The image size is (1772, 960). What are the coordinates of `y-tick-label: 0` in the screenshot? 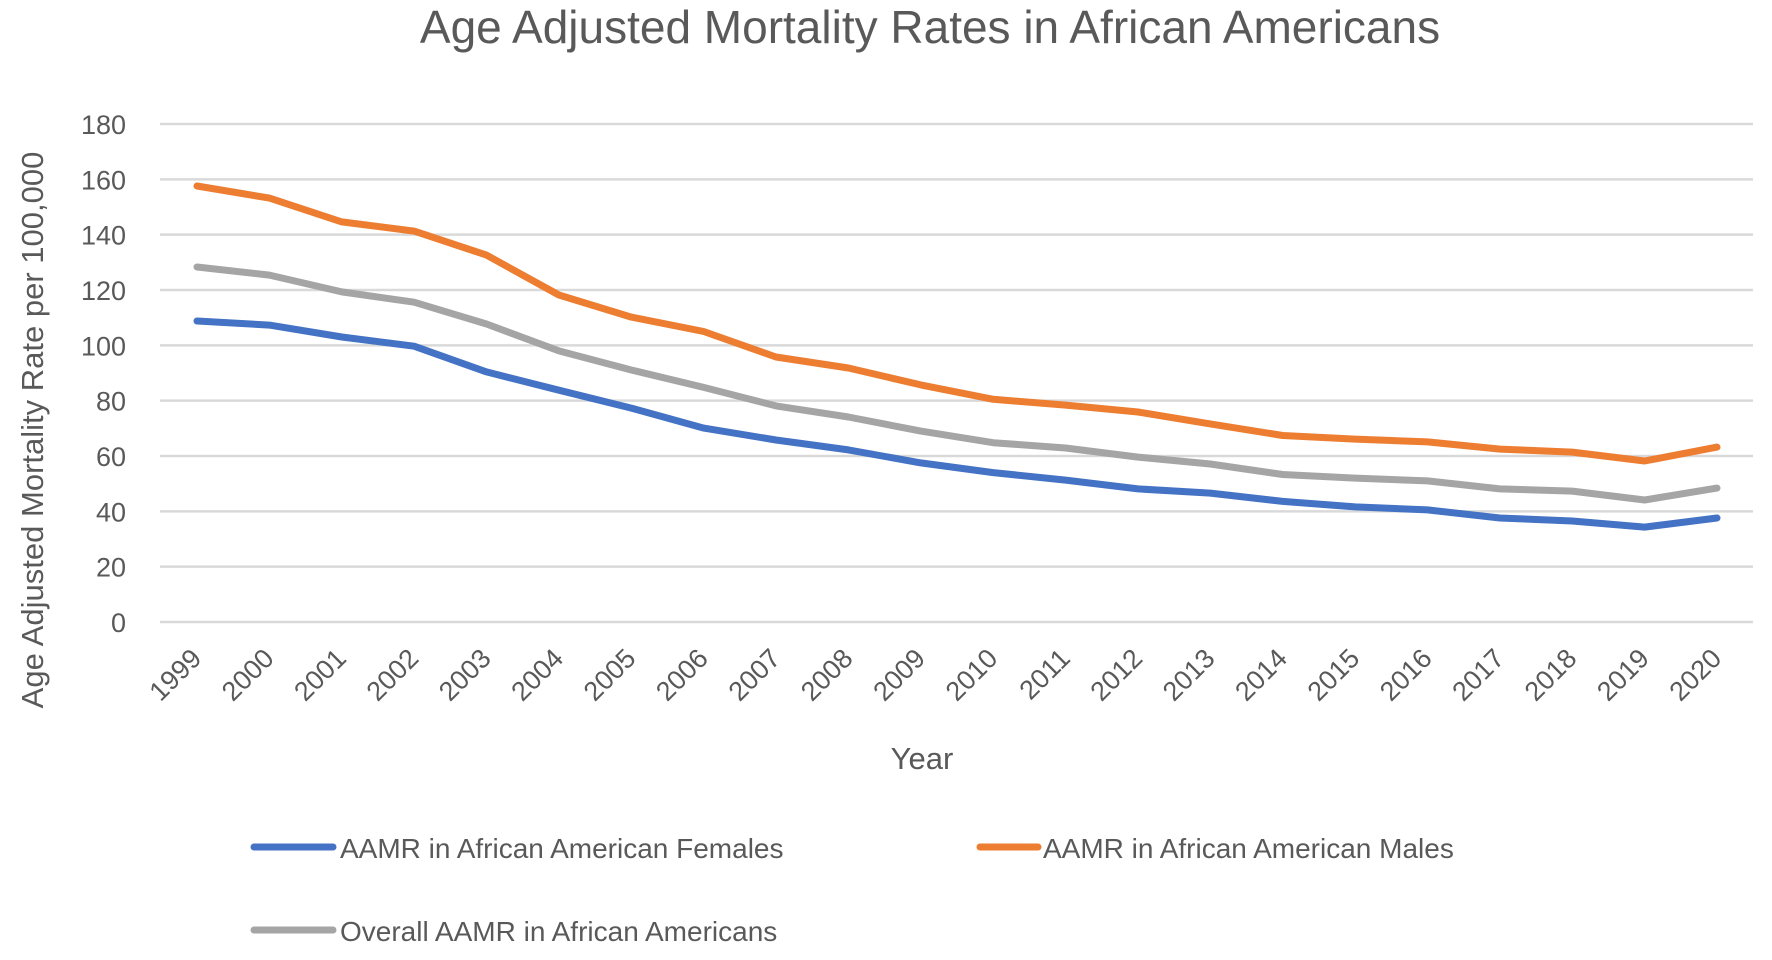 It's located at (118, 623).